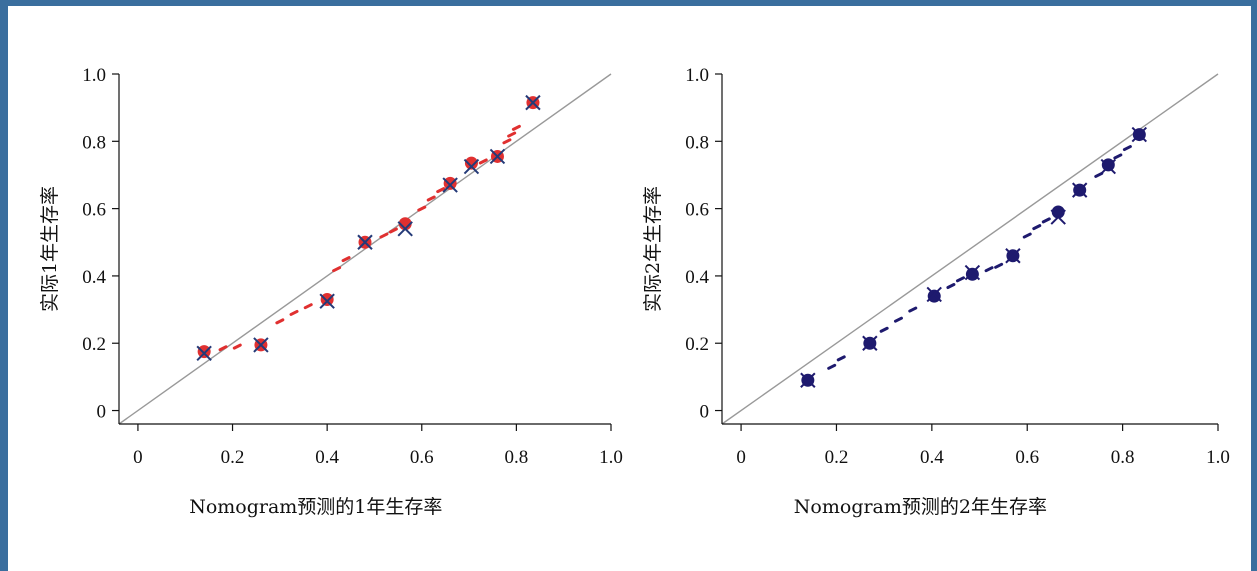  I want to click on x-axis-title: Nomogram预测的1年生存率, so click(315, 507).